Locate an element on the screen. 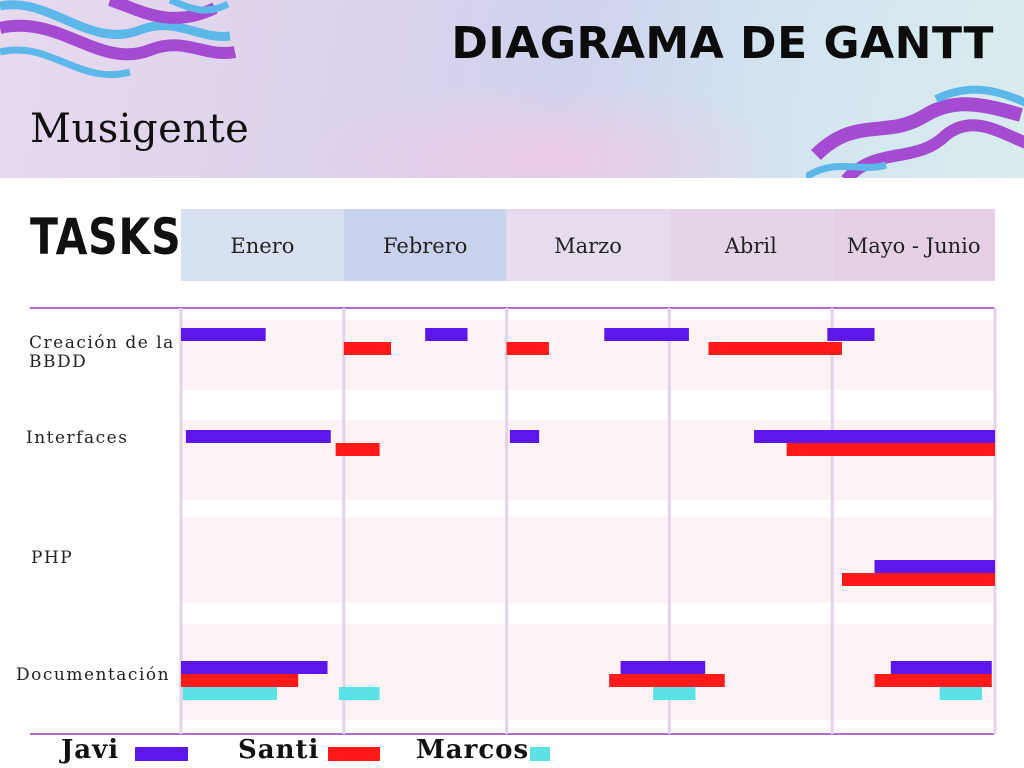 The image size is (1024, 768). wave-decoration-bottom-right is located at coordinates (915, 131).